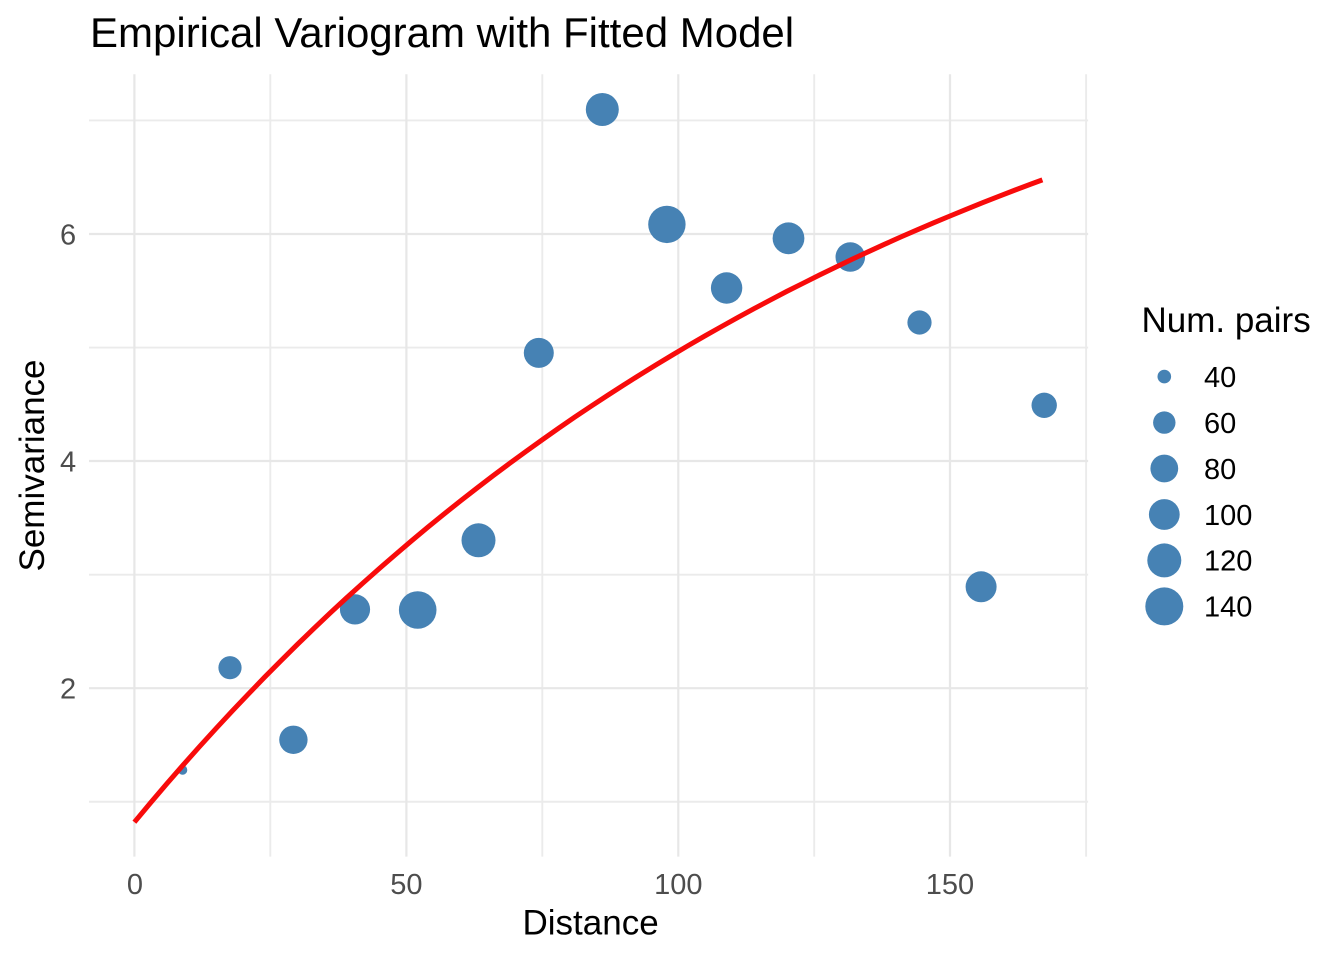 This screenshot has width=1344, height=965. What do you see at coordinates (1220, 424) in the screenshot?
I see `svg-text: 60` at bounding box center [1220, 424].